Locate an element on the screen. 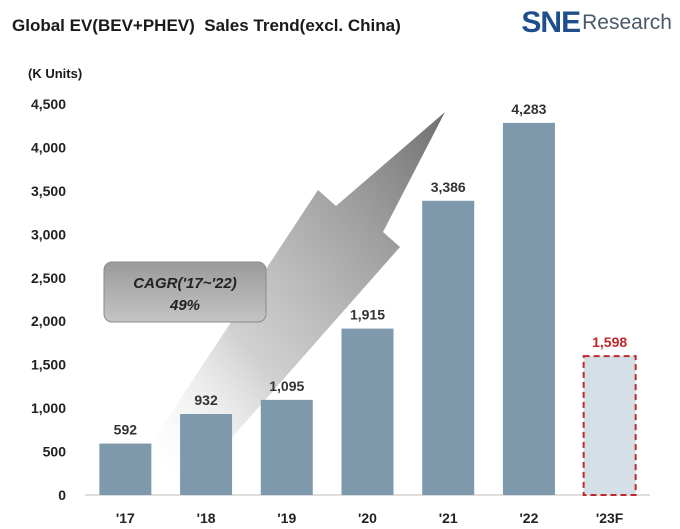 The width and height of the screenshot is (680, 529). logo-sne: SNE is located at coordinates (551, 22).